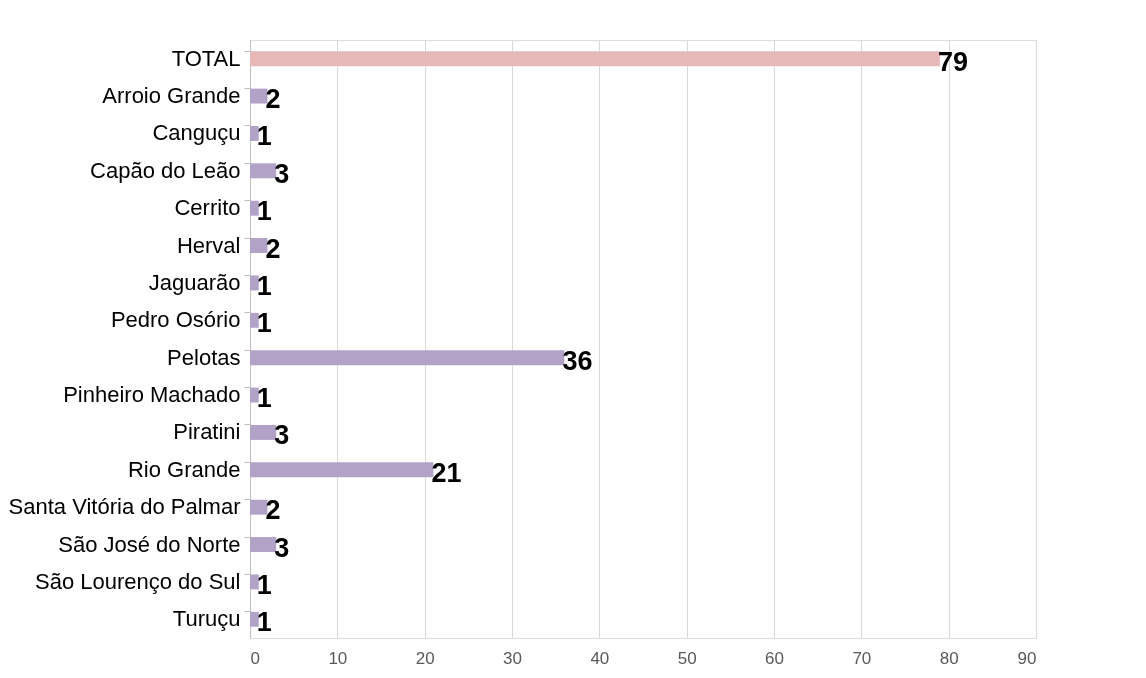  I want to click on x-tick-label: 70, so click(862, 658).